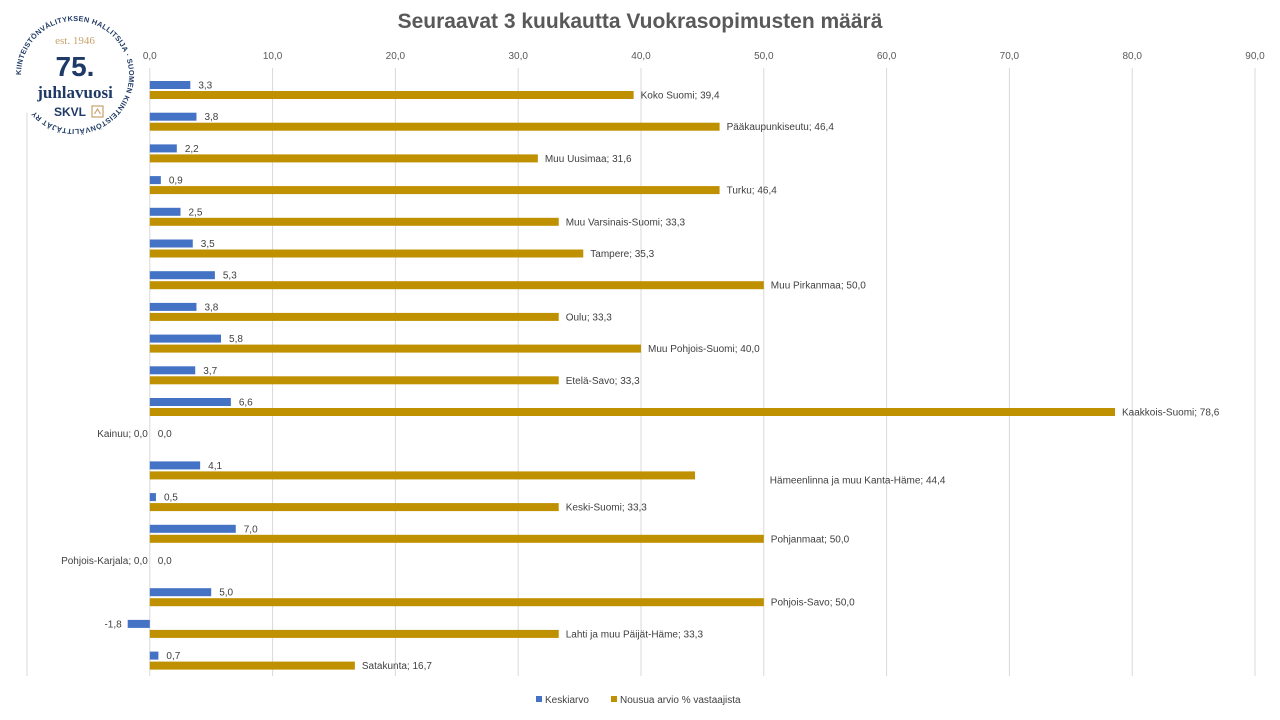 The height and width of the screenshot is (720, 1280). Describe the element at coordinates (1171, 413) in the screenshot. I see `data-label-nousua: Kaakkois-Suomi; 78,6` at that location.